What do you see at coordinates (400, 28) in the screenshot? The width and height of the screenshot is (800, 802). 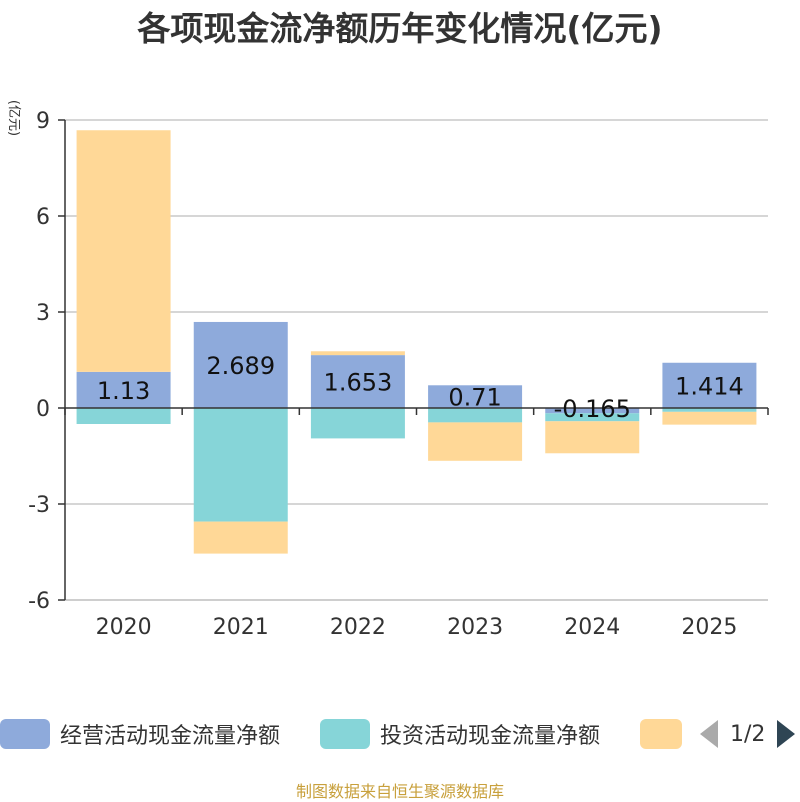 I see `chart-title: 各项现金流净额历年变化情况(亿元)` at bounding box center [400, 28].